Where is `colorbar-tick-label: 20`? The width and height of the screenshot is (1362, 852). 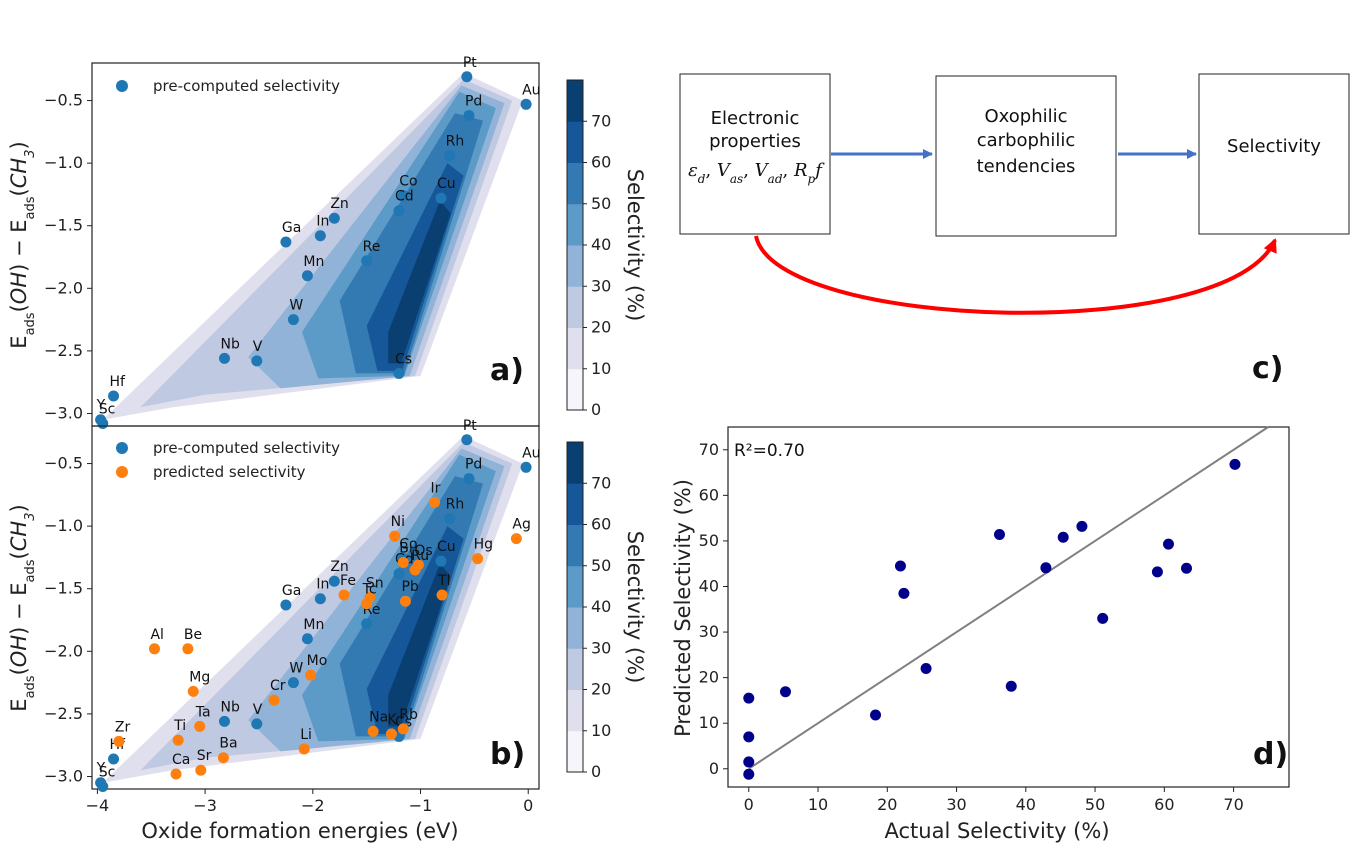 colorbar-tick-label: 20 is located at coordinates (601, 327).